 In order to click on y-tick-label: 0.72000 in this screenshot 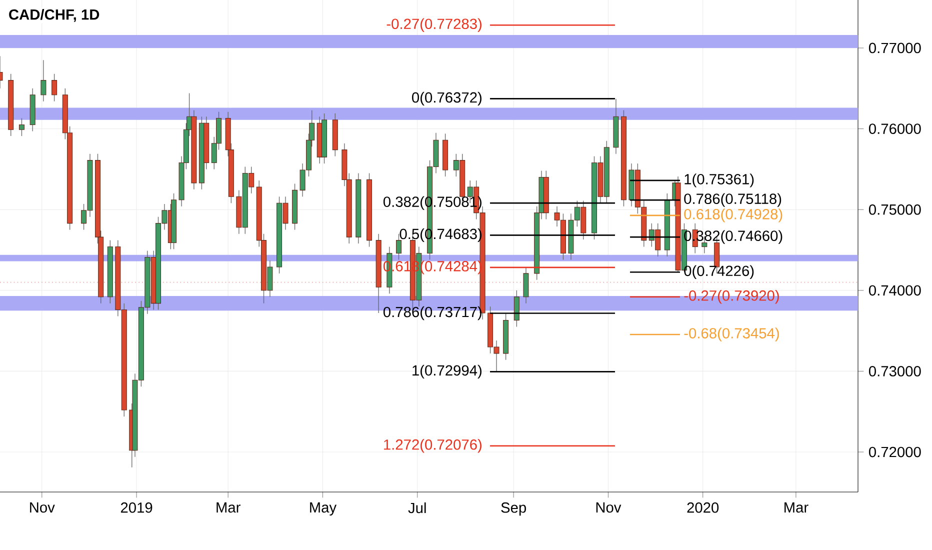, I will do `click(894, 452)`.